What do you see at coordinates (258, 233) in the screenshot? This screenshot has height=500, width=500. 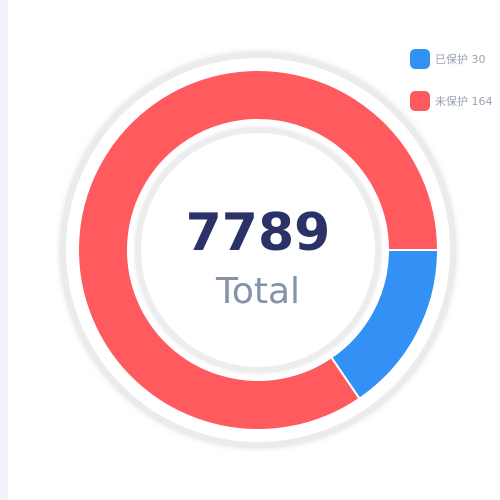 I see `center-value: 7789` at bounding box center [258, 233].